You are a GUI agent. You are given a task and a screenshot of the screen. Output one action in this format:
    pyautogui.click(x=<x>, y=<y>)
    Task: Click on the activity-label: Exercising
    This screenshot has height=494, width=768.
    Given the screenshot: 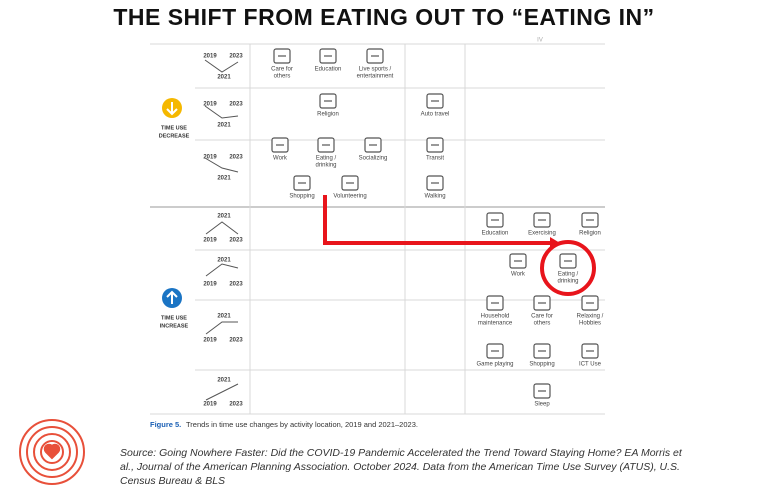 What is the action you would take?
    pyautogui.click(x=542, y=234)
    